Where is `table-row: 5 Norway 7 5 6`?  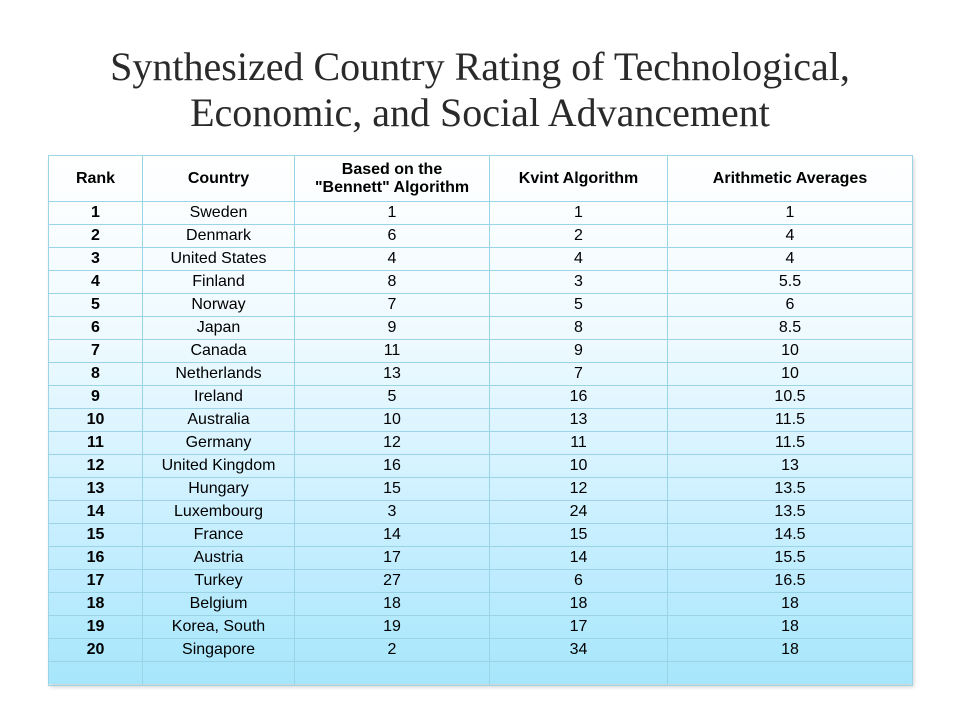 table-row: 5 Norway 7 5 6 is located at coordinates (480, 305).